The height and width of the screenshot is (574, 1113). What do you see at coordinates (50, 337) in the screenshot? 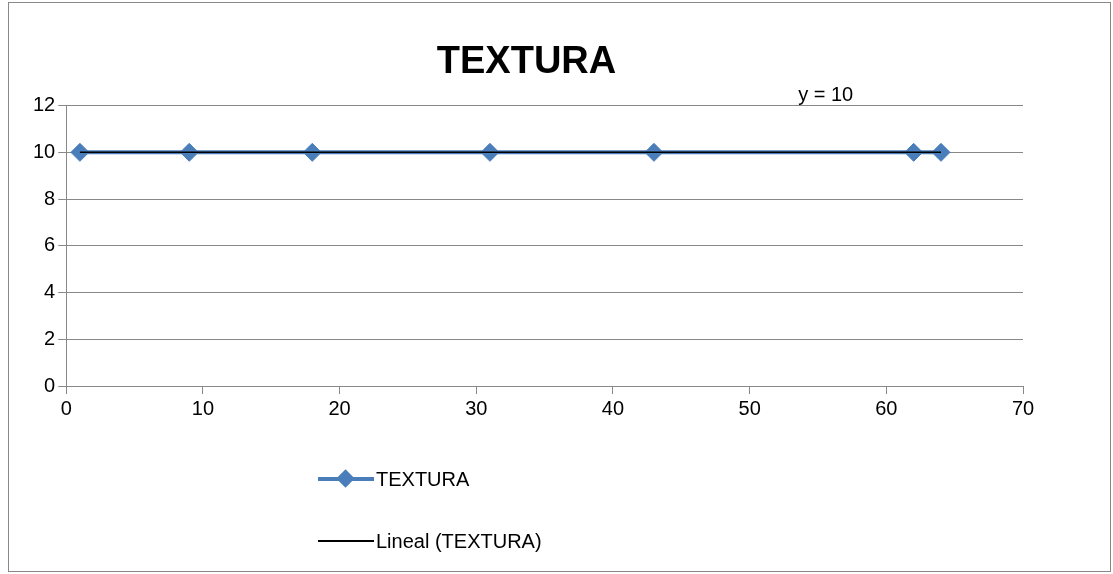
I see `y-tick-label: 2` at bounding box center [50, 337].